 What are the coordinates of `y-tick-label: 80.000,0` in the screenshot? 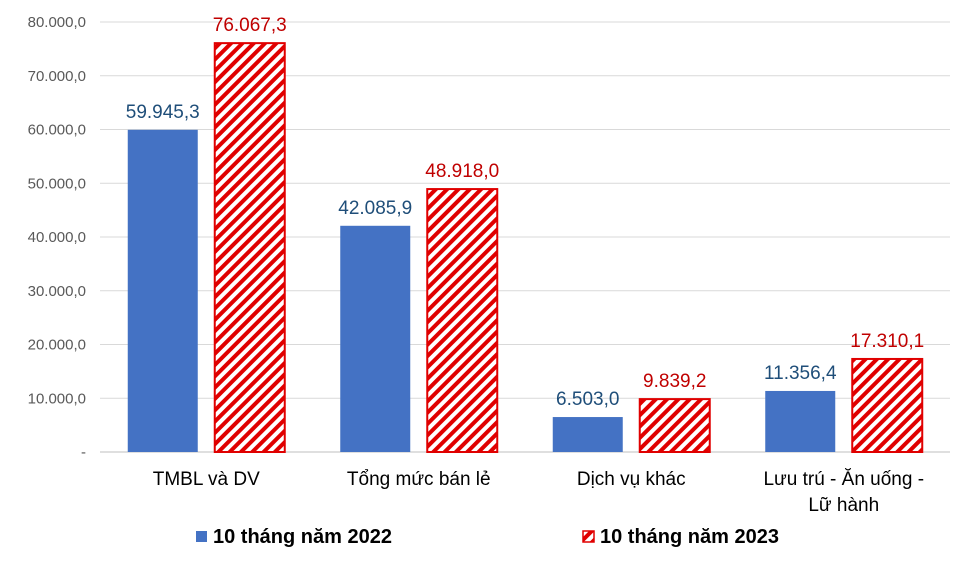 It's located at (57, 22).